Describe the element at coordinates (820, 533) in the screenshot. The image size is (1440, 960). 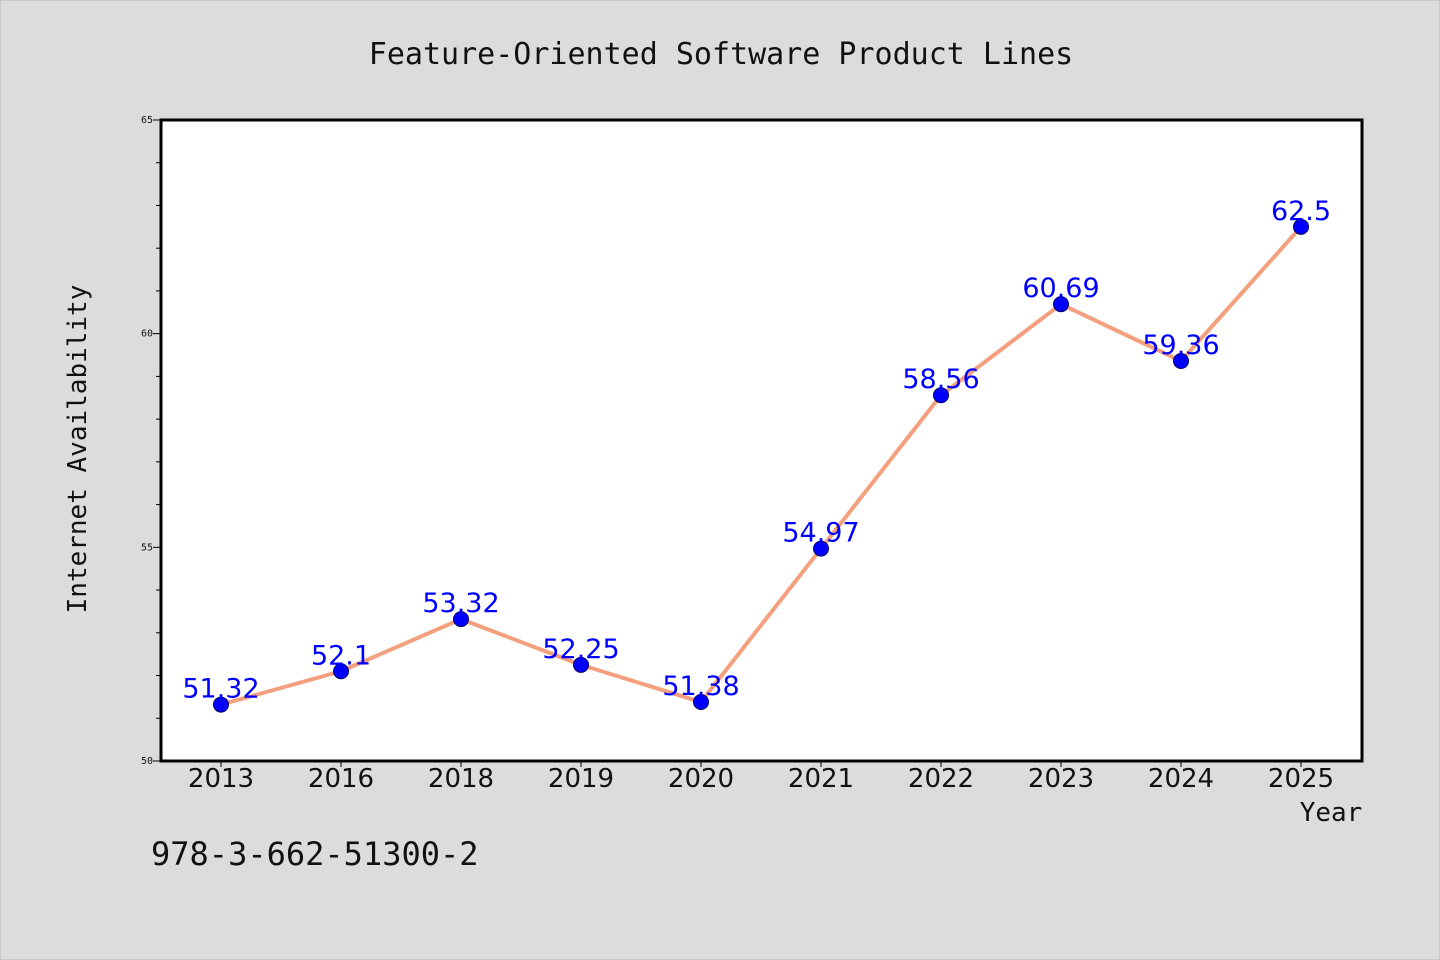
I see `data-label: 54.97` at that location.